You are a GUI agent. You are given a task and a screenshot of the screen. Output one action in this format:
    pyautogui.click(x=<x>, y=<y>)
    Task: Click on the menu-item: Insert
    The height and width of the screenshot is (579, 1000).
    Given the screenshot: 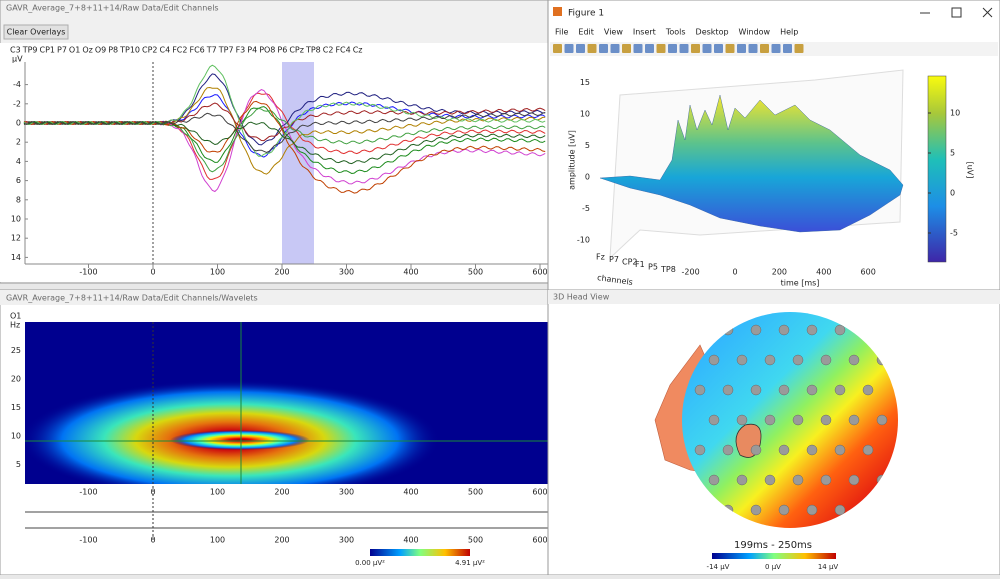 What is the action you would take?
    pyautogui.click(x=644, y=32)
    